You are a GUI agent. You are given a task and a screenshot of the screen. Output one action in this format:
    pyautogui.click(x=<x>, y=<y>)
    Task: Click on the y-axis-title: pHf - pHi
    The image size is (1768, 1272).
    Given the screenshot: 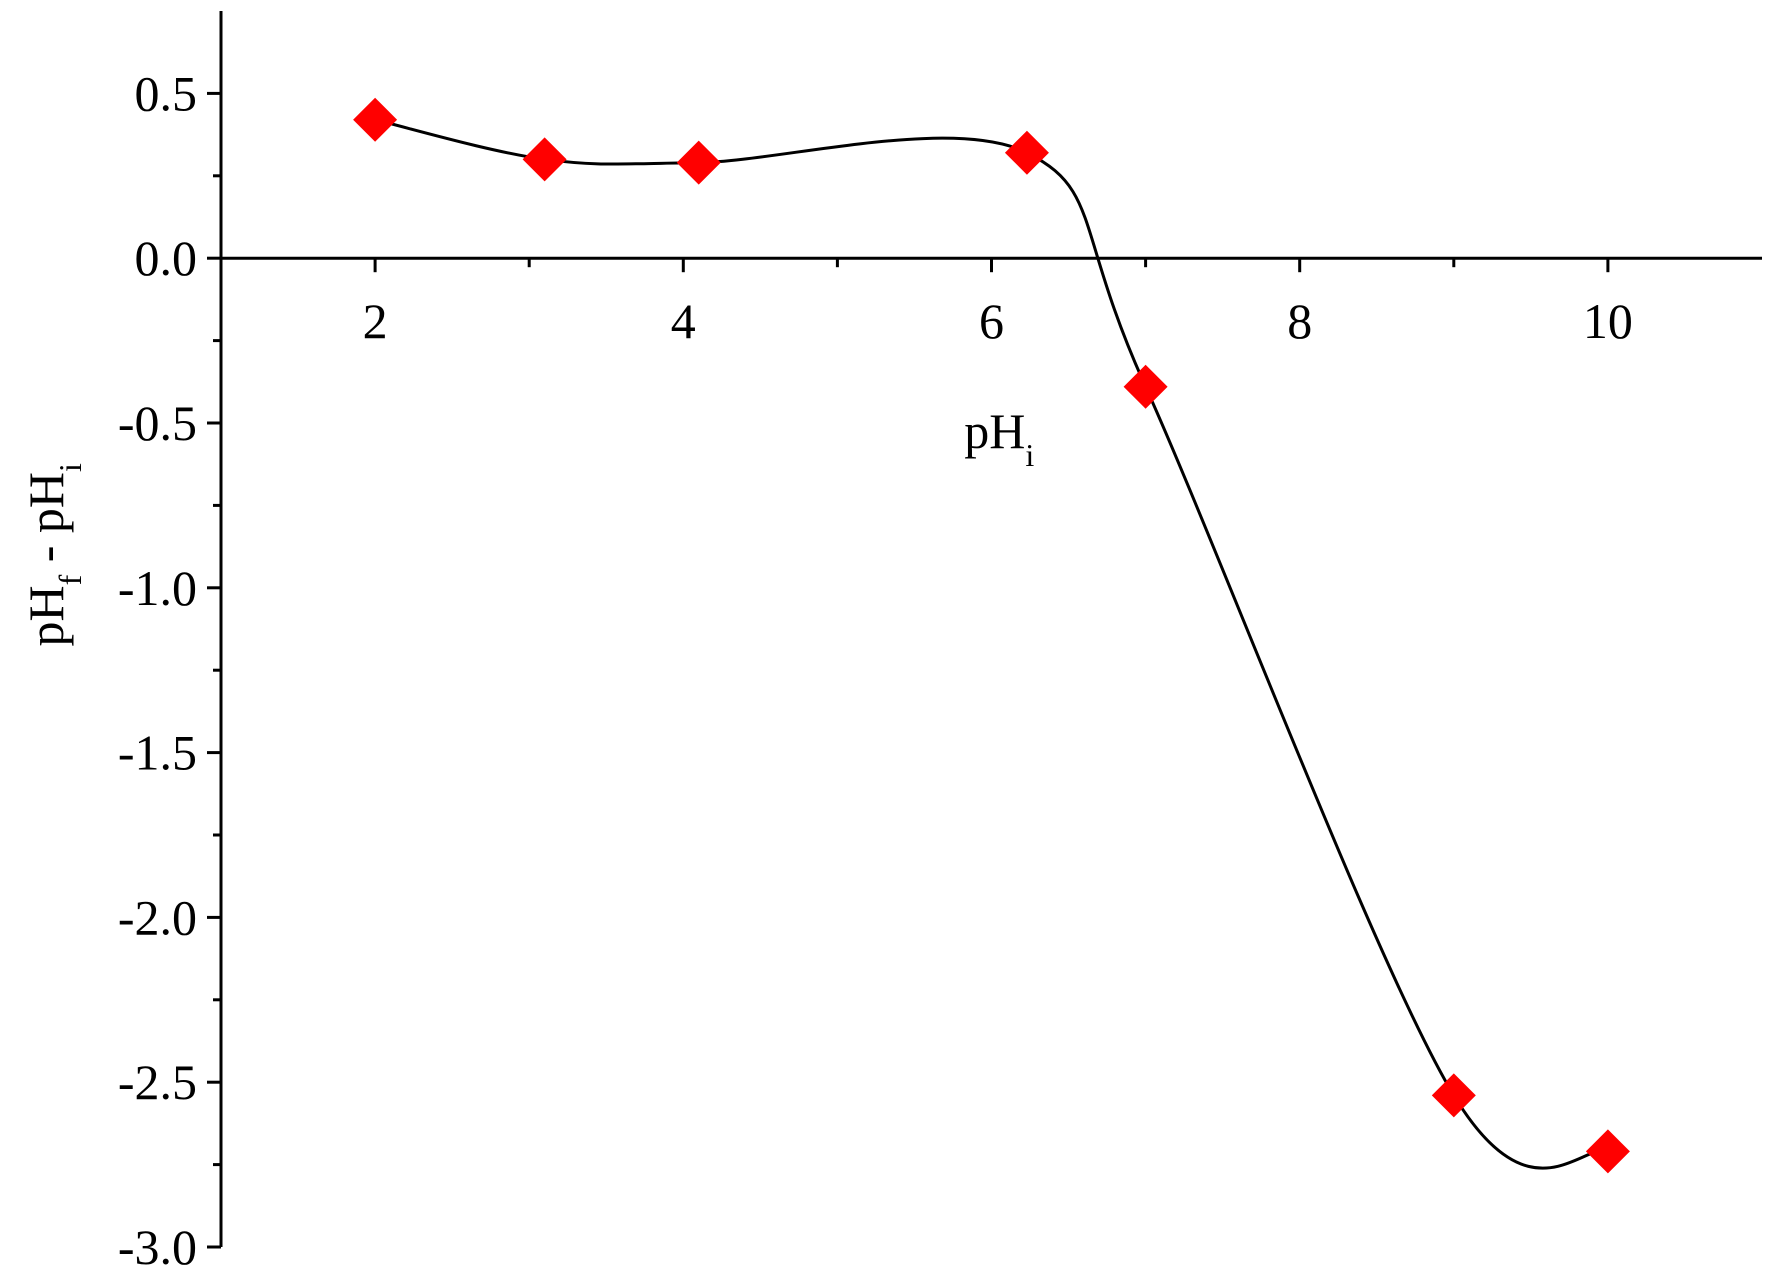 What is the action you would take?
    pyautogui.click(x=53, y=555)
    